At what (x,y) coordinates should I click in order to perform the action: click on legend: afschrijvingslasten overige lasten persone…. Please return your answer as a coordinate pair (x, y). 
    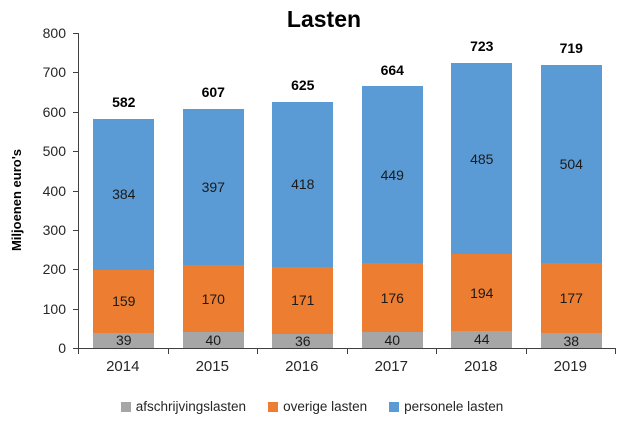
    Looking at the image, I should click on (312, 406).